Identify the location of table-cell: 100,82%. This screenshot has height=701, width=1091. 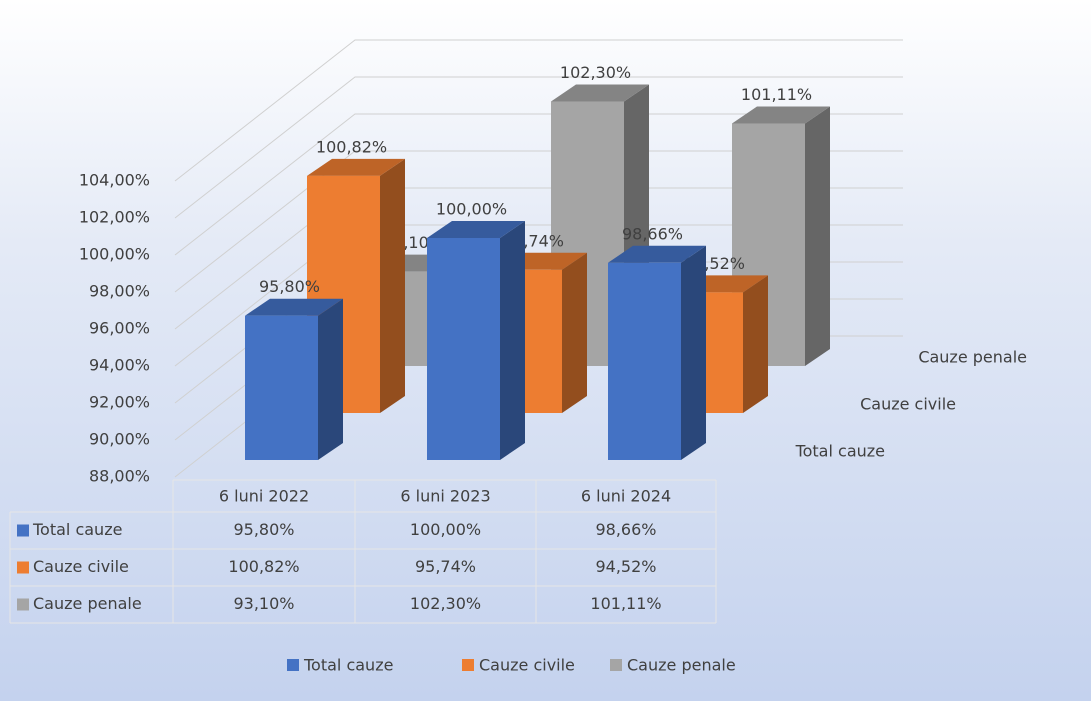
(263, 566).